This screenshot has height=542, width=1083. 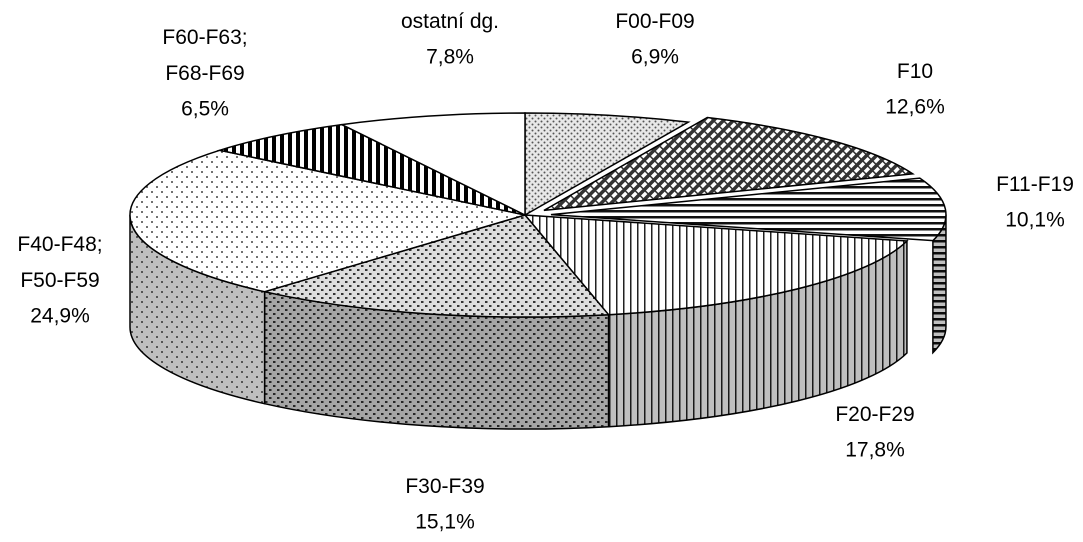 What do you see at coordinates (654, 21) in the screenshot?
I see `slice-label: F00-F09` at bounding box center [654, 21].